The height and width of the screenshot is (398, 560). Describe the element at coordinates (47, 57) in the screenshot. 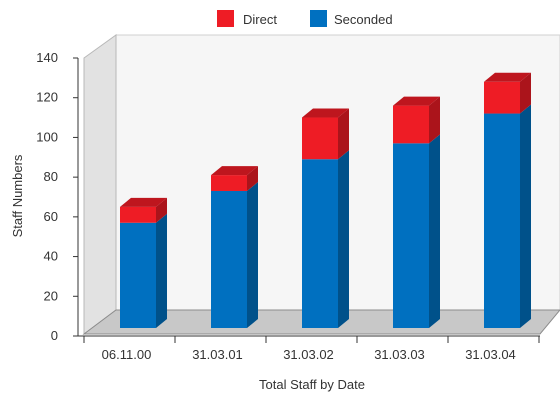

I see `y-tick-label: 140` at that location.